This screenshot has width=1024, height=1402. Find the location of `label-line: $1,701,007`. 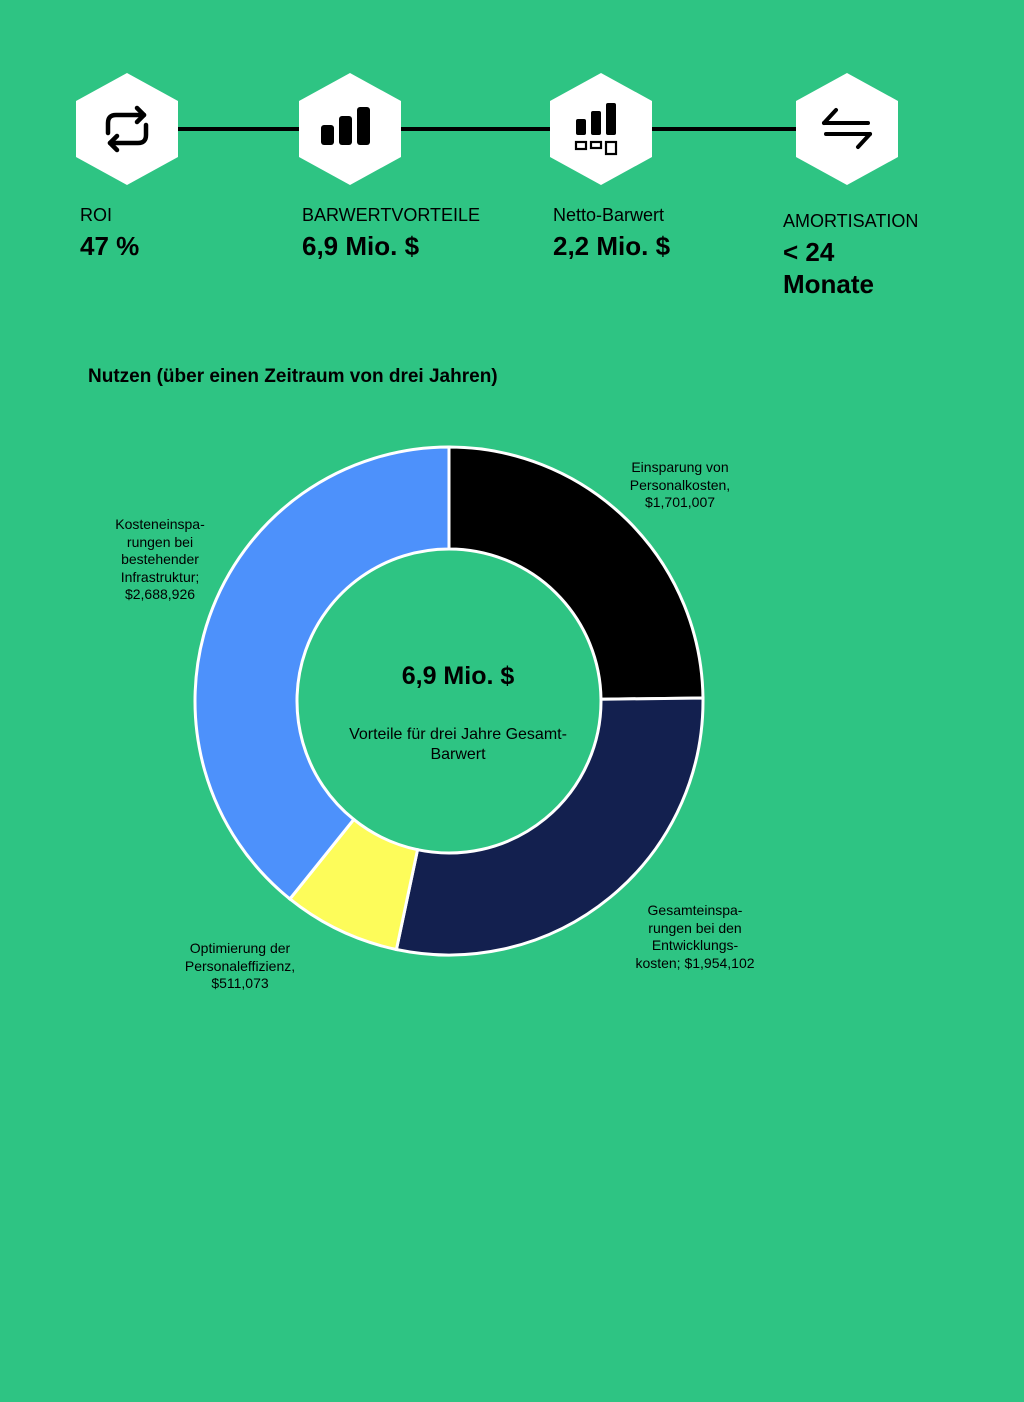

label-line: $1,701,007 is located at coordinates (680, 502).